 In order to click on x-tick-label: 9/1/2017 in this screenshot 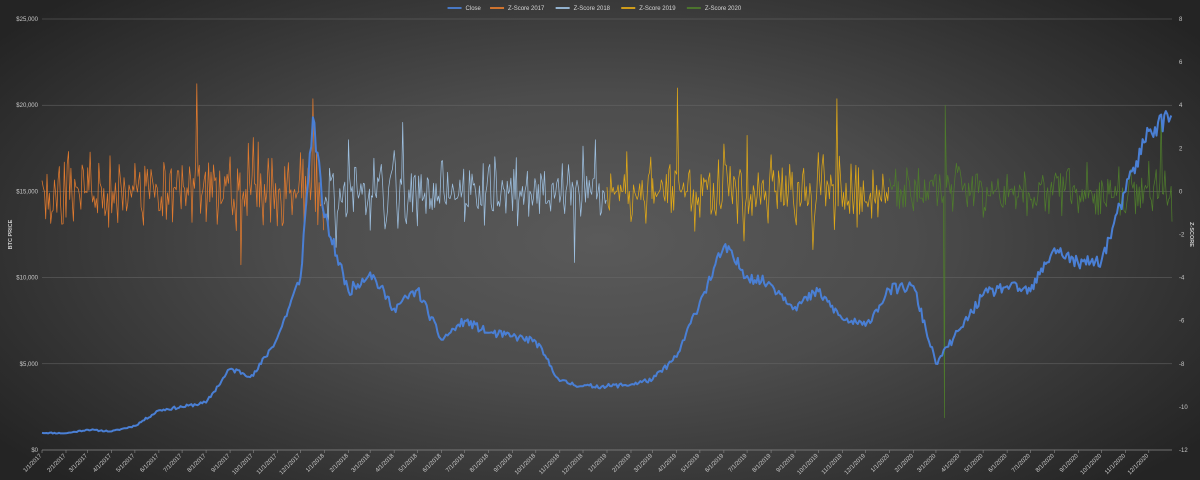, I will do `click(221, 463)`.